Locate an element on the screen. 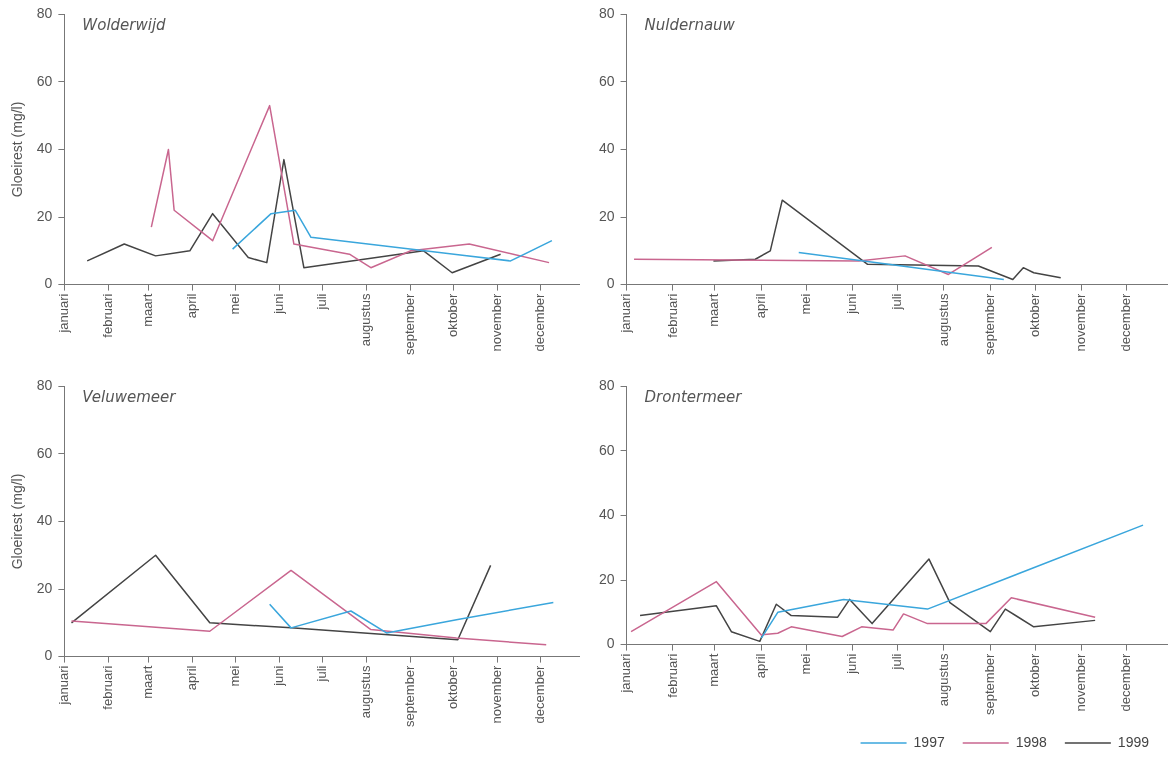 The height and width of the screenshot is (764, 1175). chart-title: Drontermeer is located at coordinates (693, 397).